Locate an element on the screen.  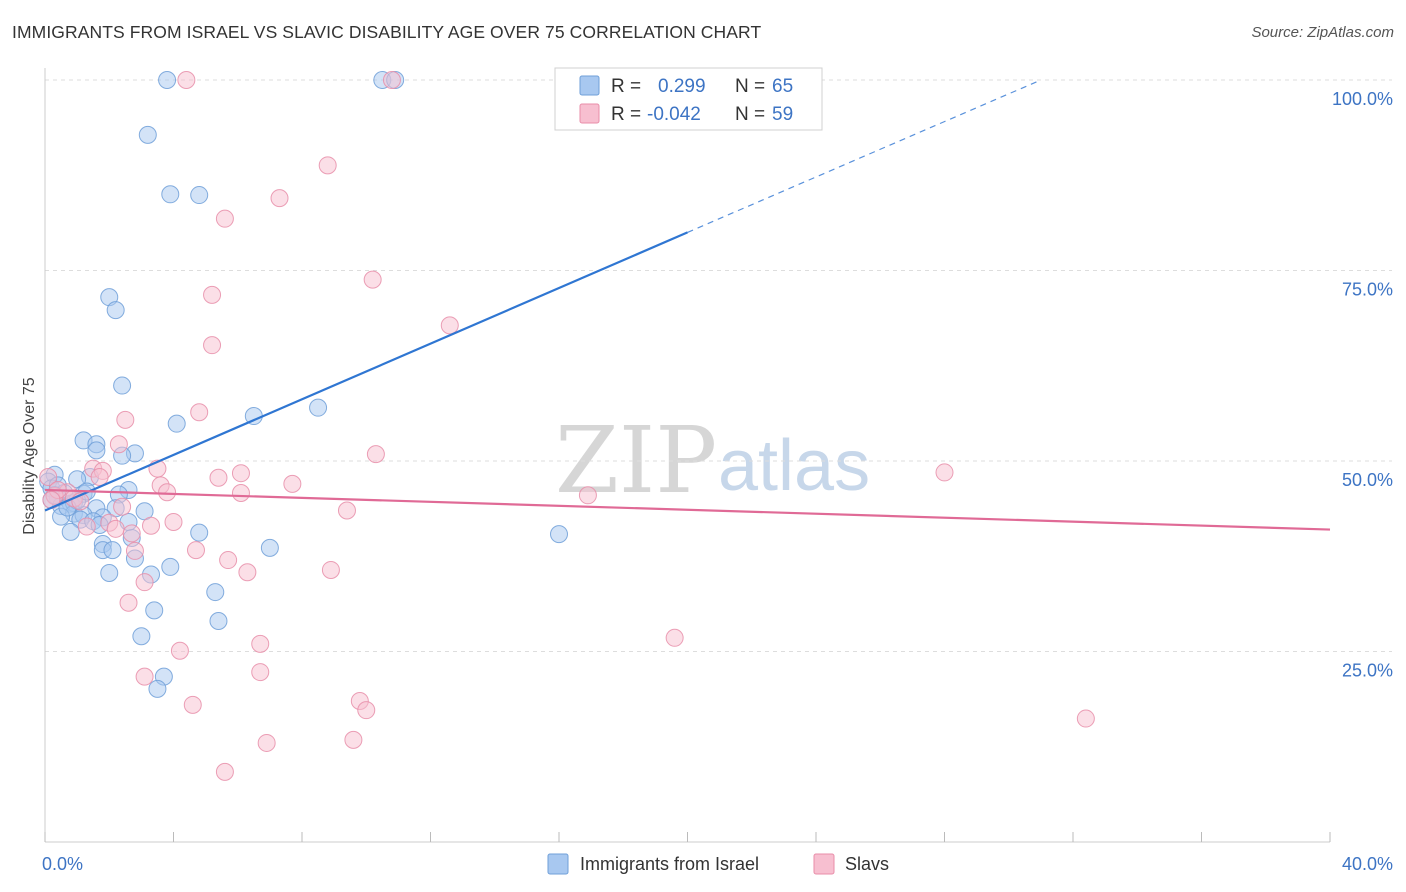
legend-n-value: 59 is located at coordinates (782, 114).